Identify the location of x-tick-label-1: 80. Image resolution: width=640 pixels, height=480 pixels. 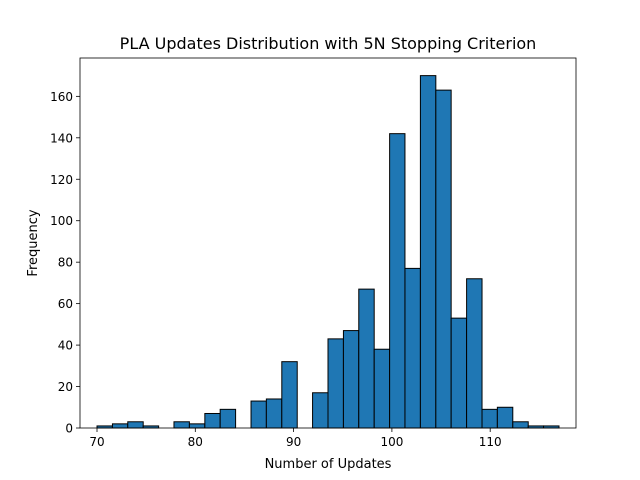
(195, 442).